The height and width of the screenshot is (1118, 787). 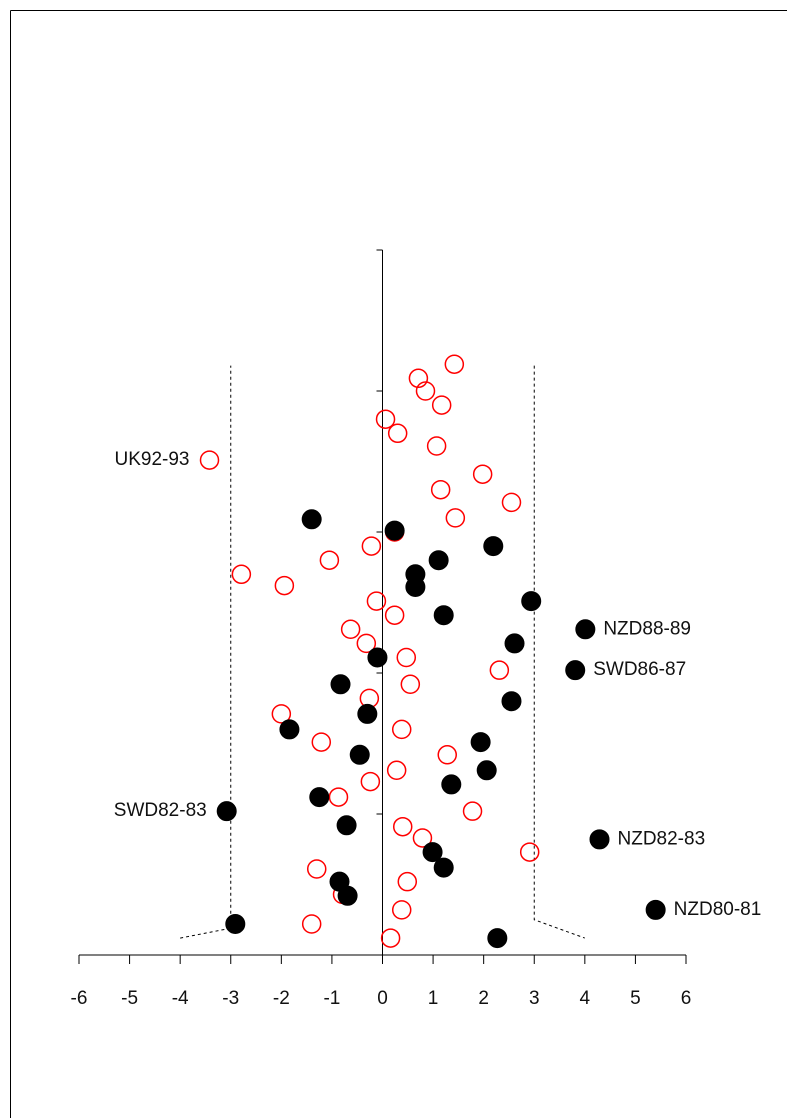 What do you see at coordinates (160, 810) in the screenshot?
I see `point-label: SWD82-83` at bounding box center [160, 810].